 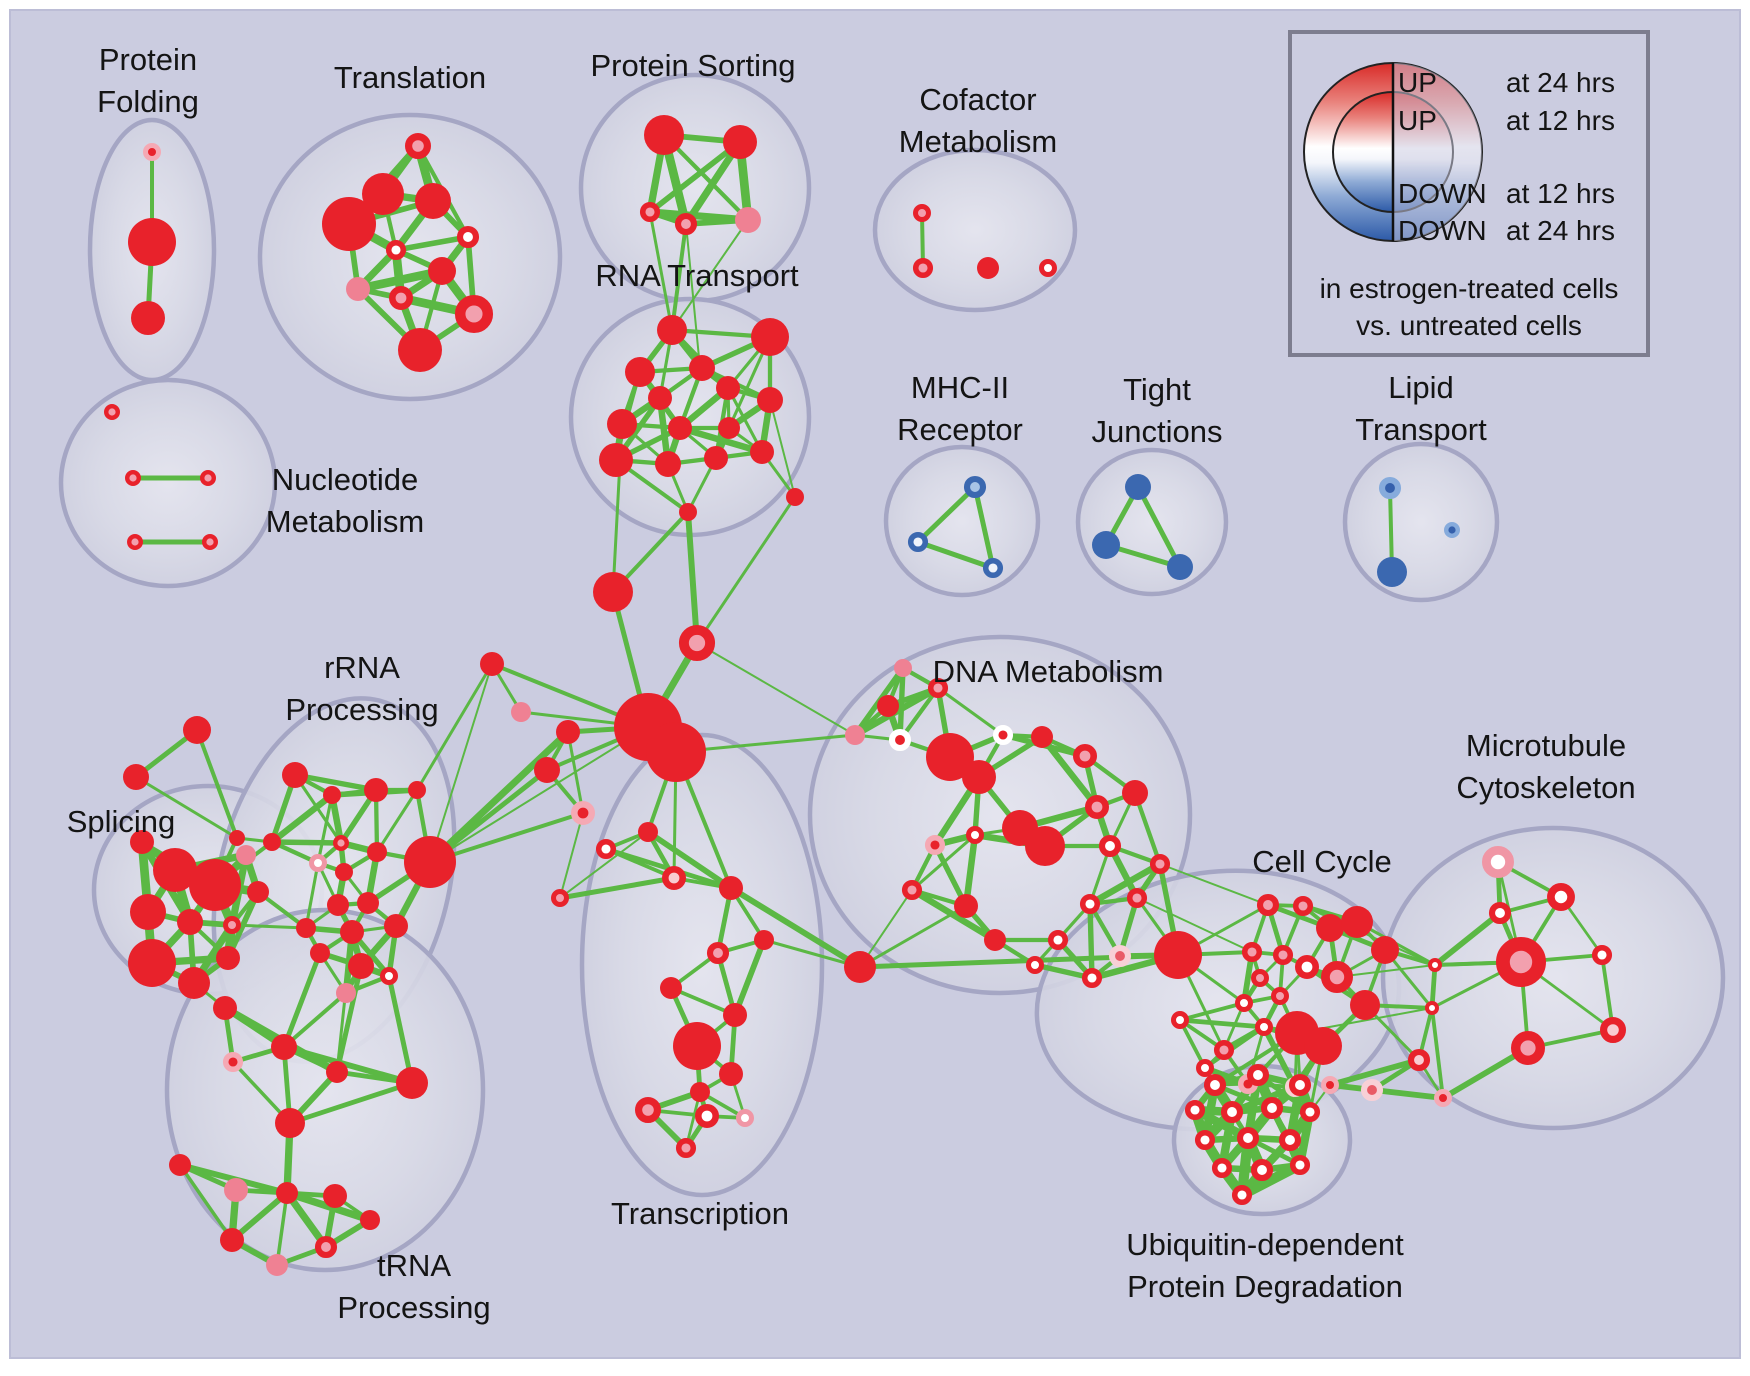 I want to click on cluster-label-microtubule-cytoskeleton: Cytoskeleton, so click(x=1545, y=787).